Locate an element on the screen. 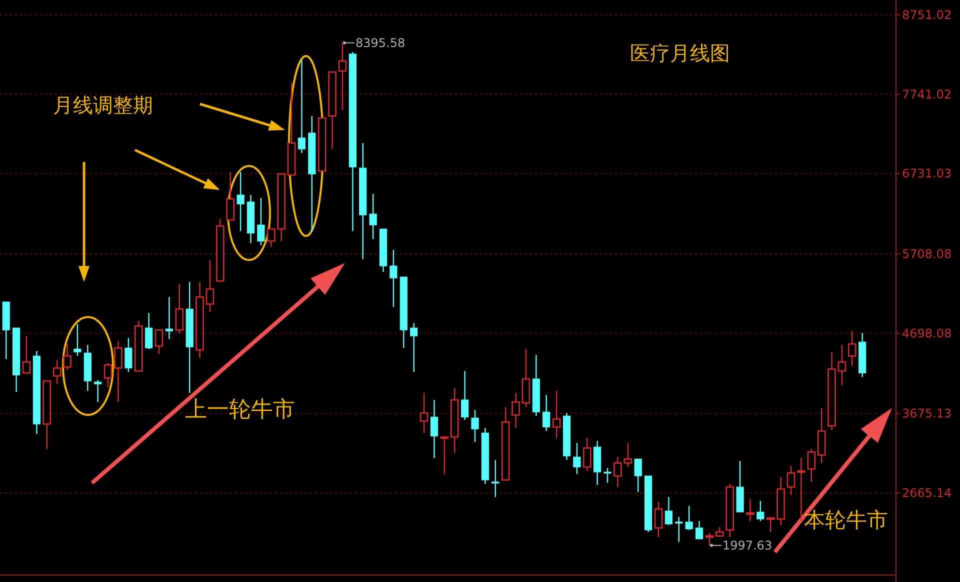 This screenshot has height=582, width=960. annotation: 本轮牛市 is located at coordinates (846, 520).